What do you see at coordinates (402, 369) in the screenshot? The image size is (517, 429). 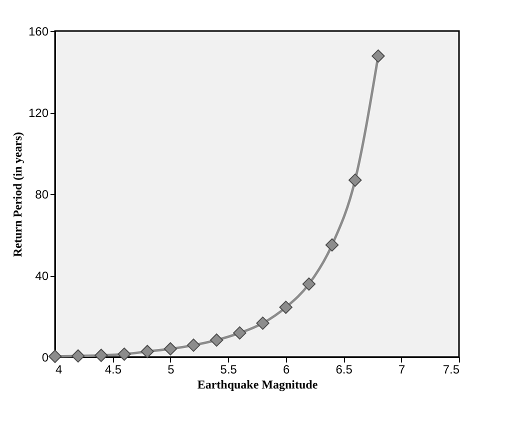 I see `x-tick-label: 7` at bounding box center [402, 369].